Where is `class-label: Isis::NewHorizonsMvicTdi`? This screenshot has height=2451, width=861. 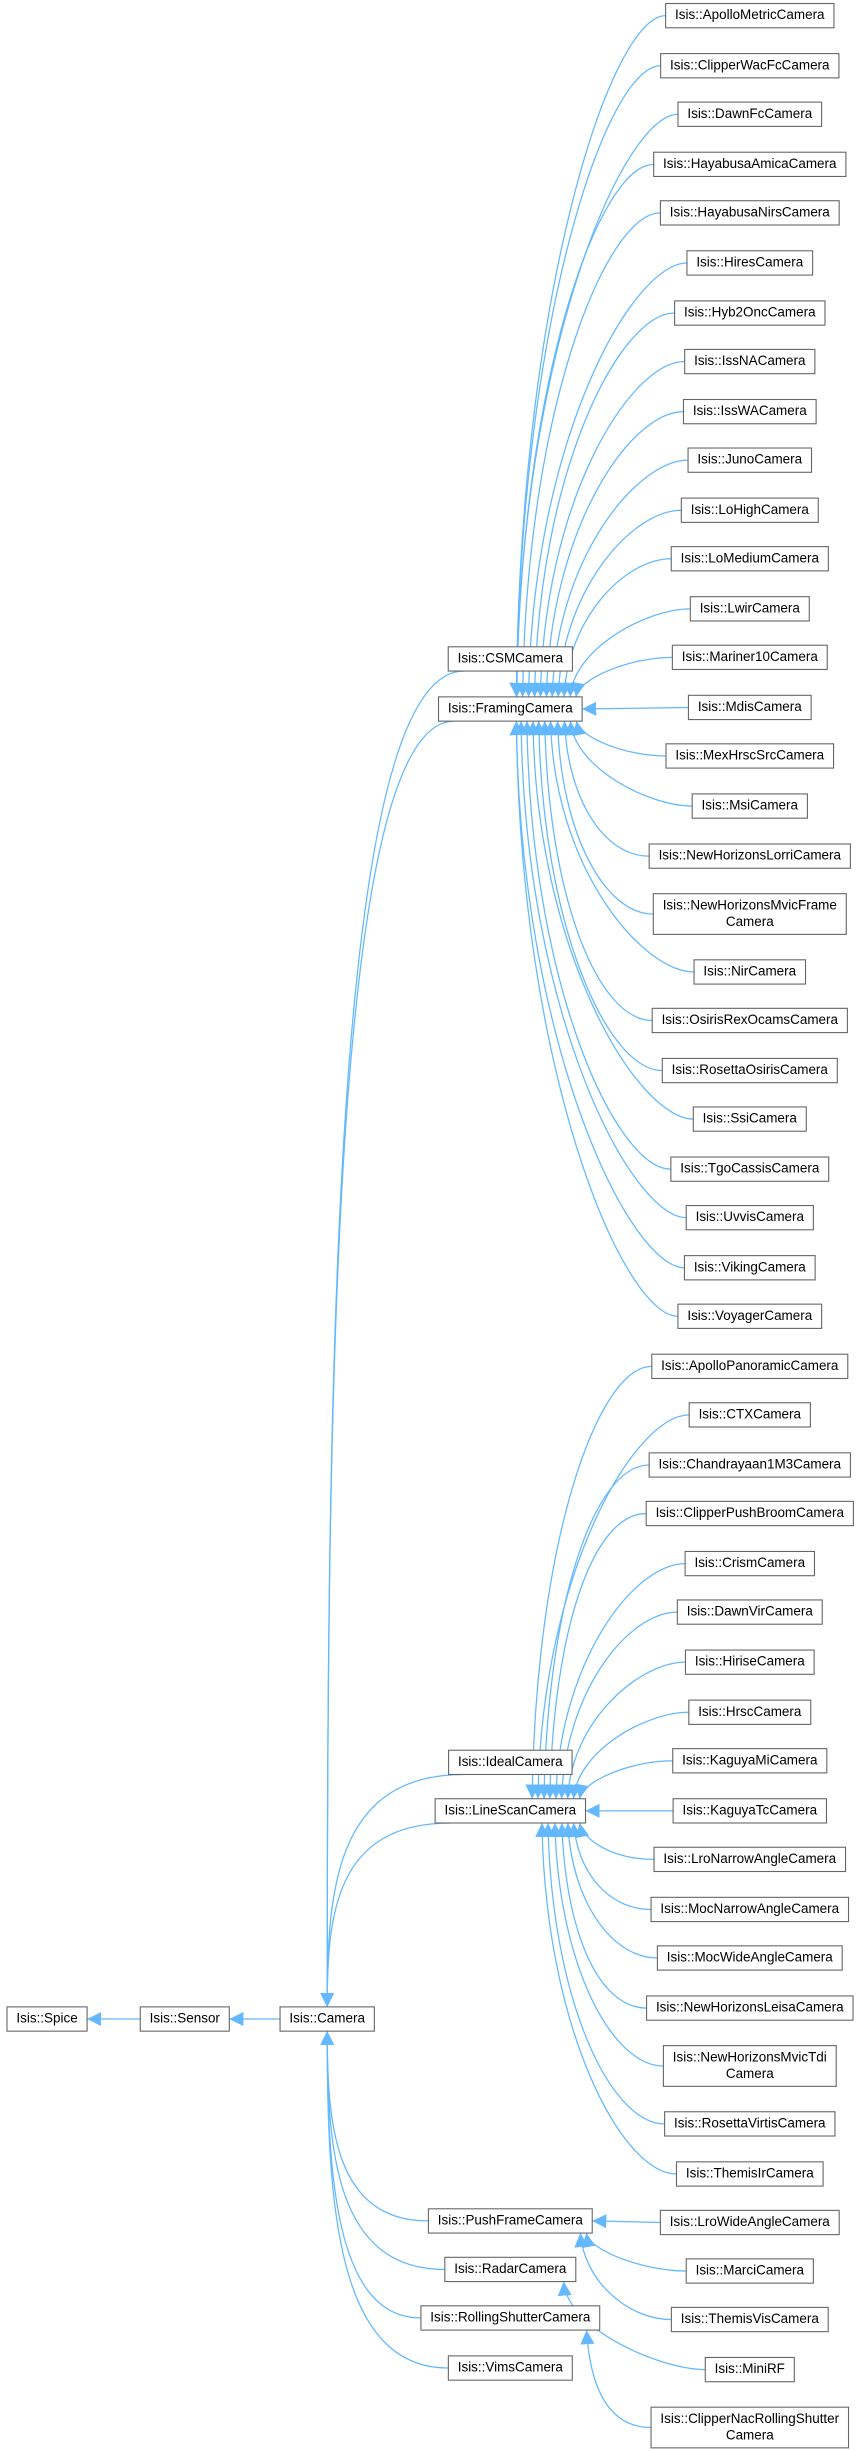 class-label: Isis::NewHorizonsMvicTdi is located at coordinates (750, 2056).